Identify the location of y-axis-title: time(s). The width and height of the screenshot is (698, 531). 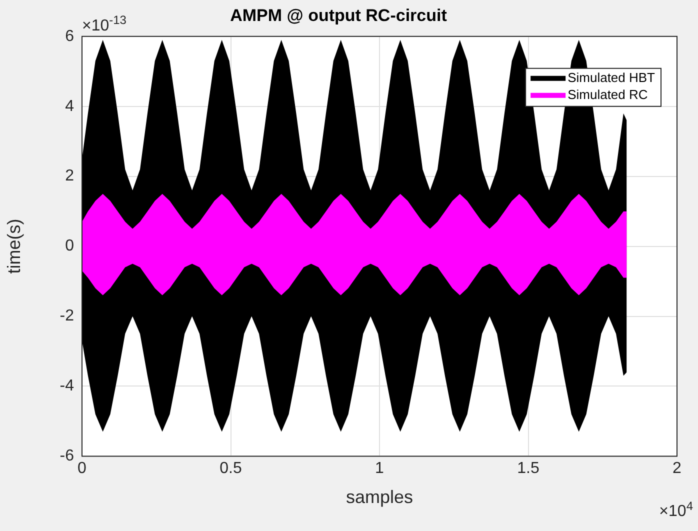
(14, 246).